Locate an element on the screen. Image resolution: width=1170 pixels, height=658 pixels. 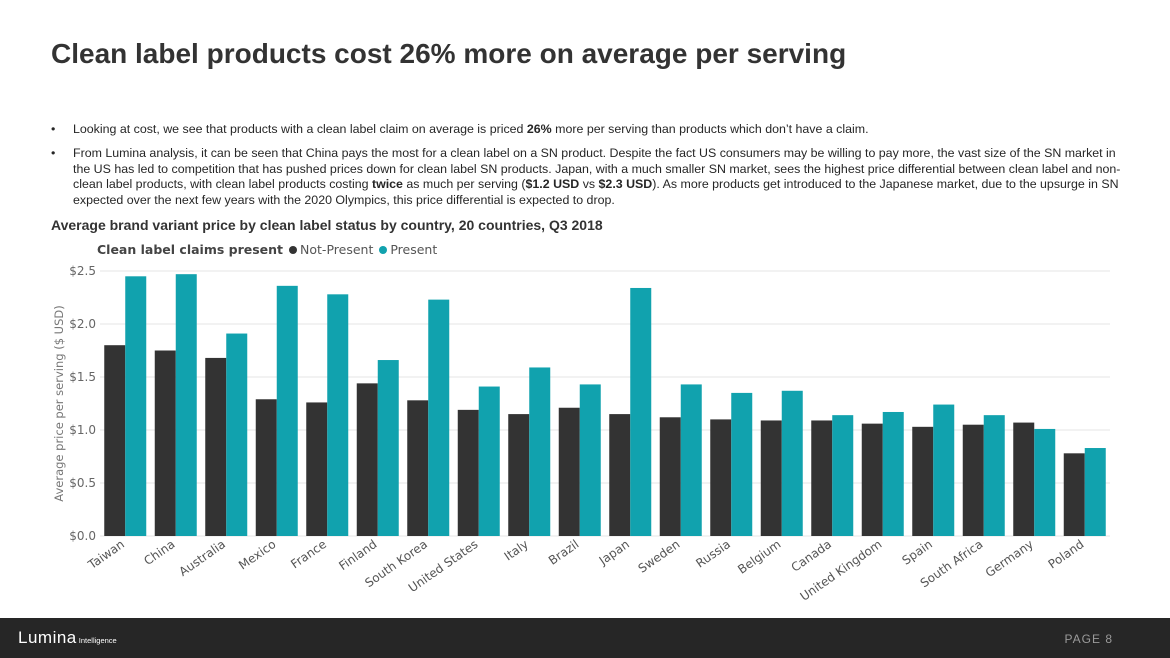
logo-sub: Intelligence is located at coordinates (97, 640).